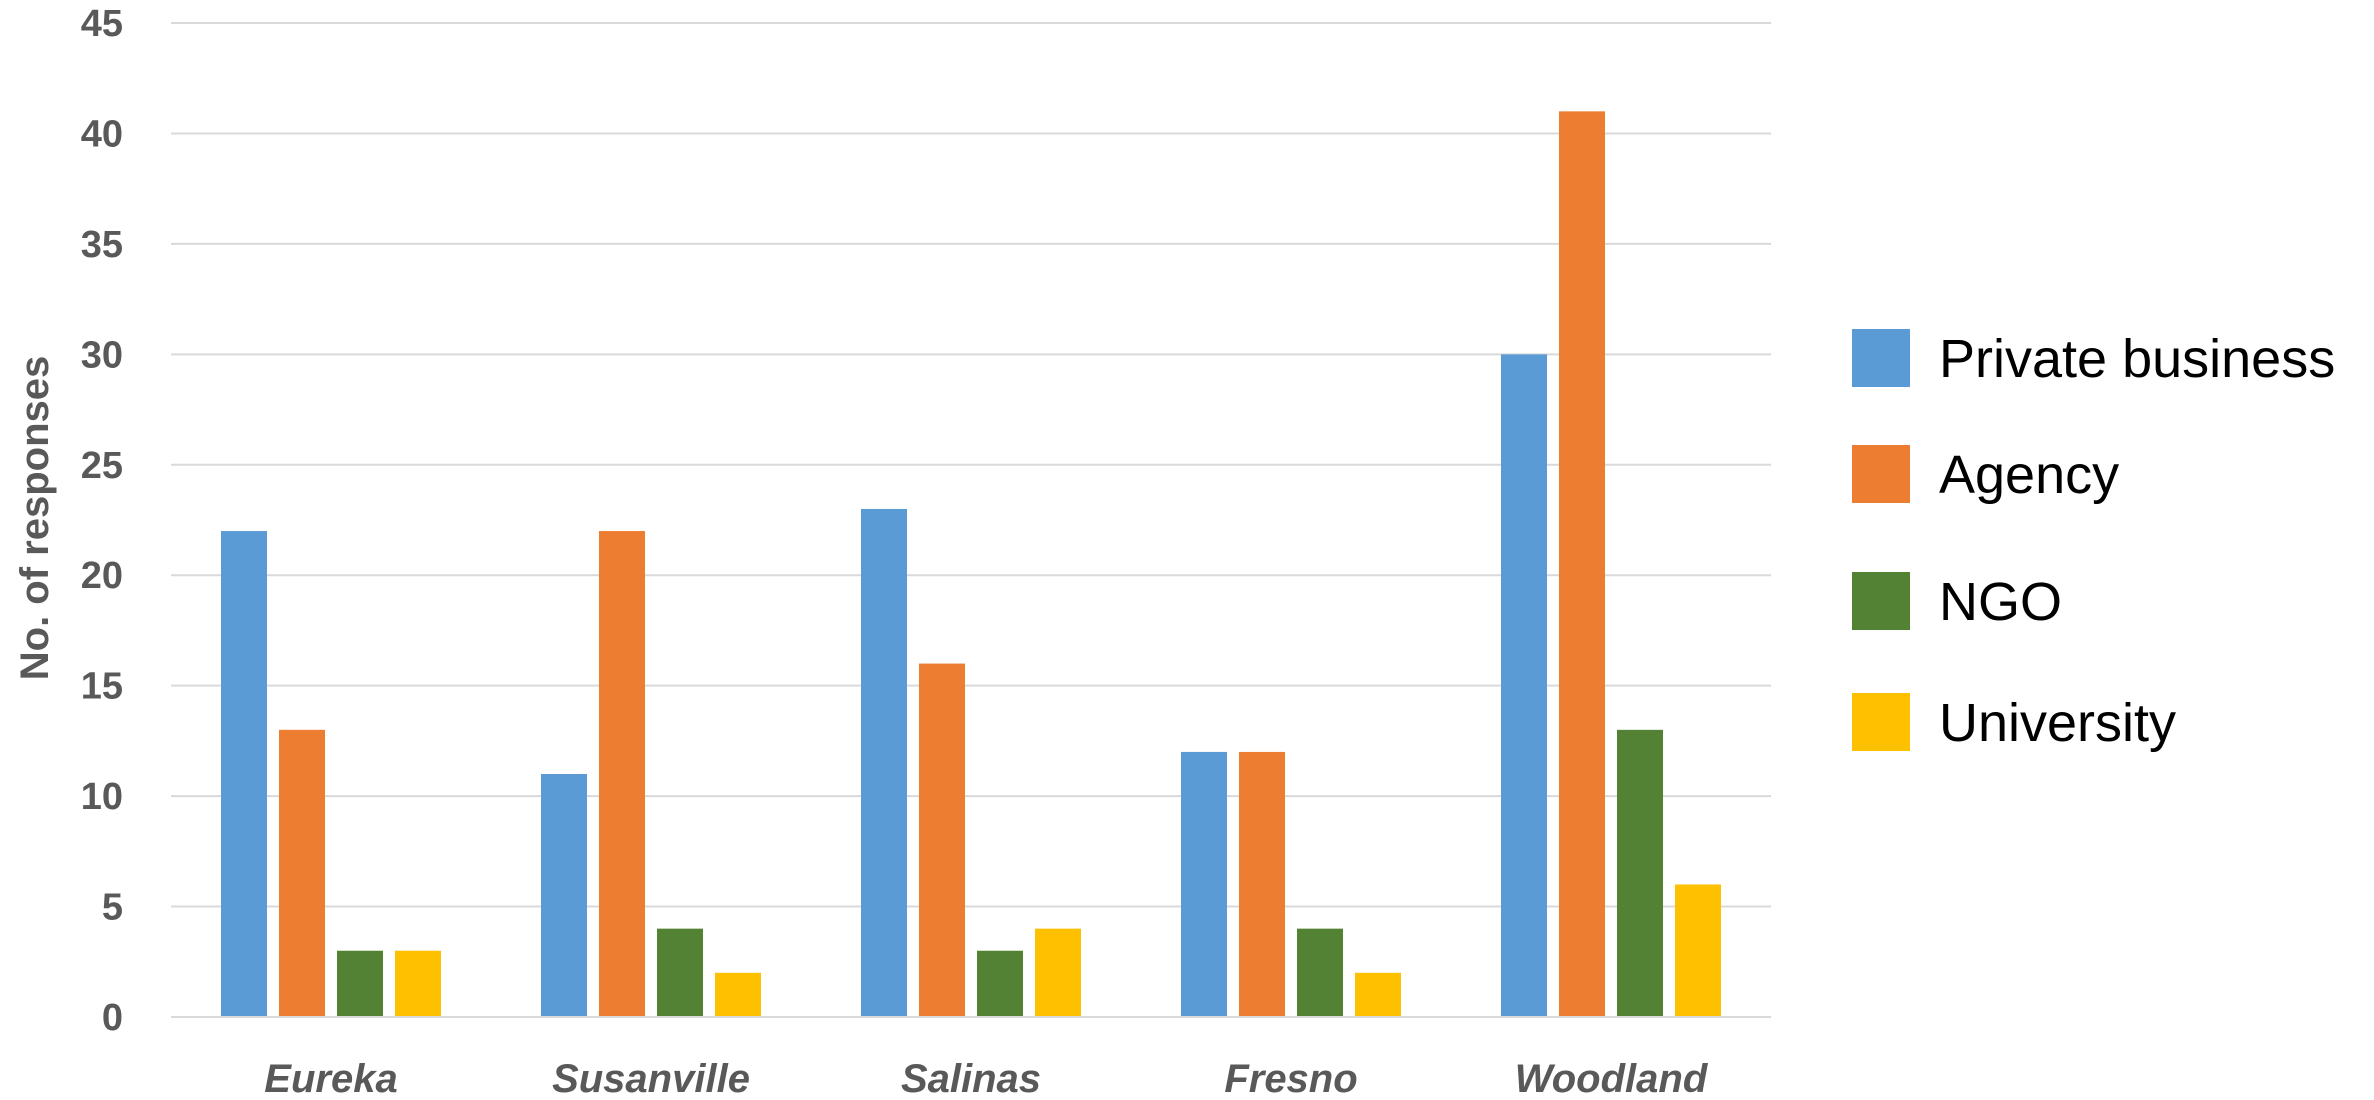 The width and height of the screenshot is (2374, 1100). Describe the element at coordinates (2137, 359) in the screenshot. I see `legend-label: Private business` at that location.